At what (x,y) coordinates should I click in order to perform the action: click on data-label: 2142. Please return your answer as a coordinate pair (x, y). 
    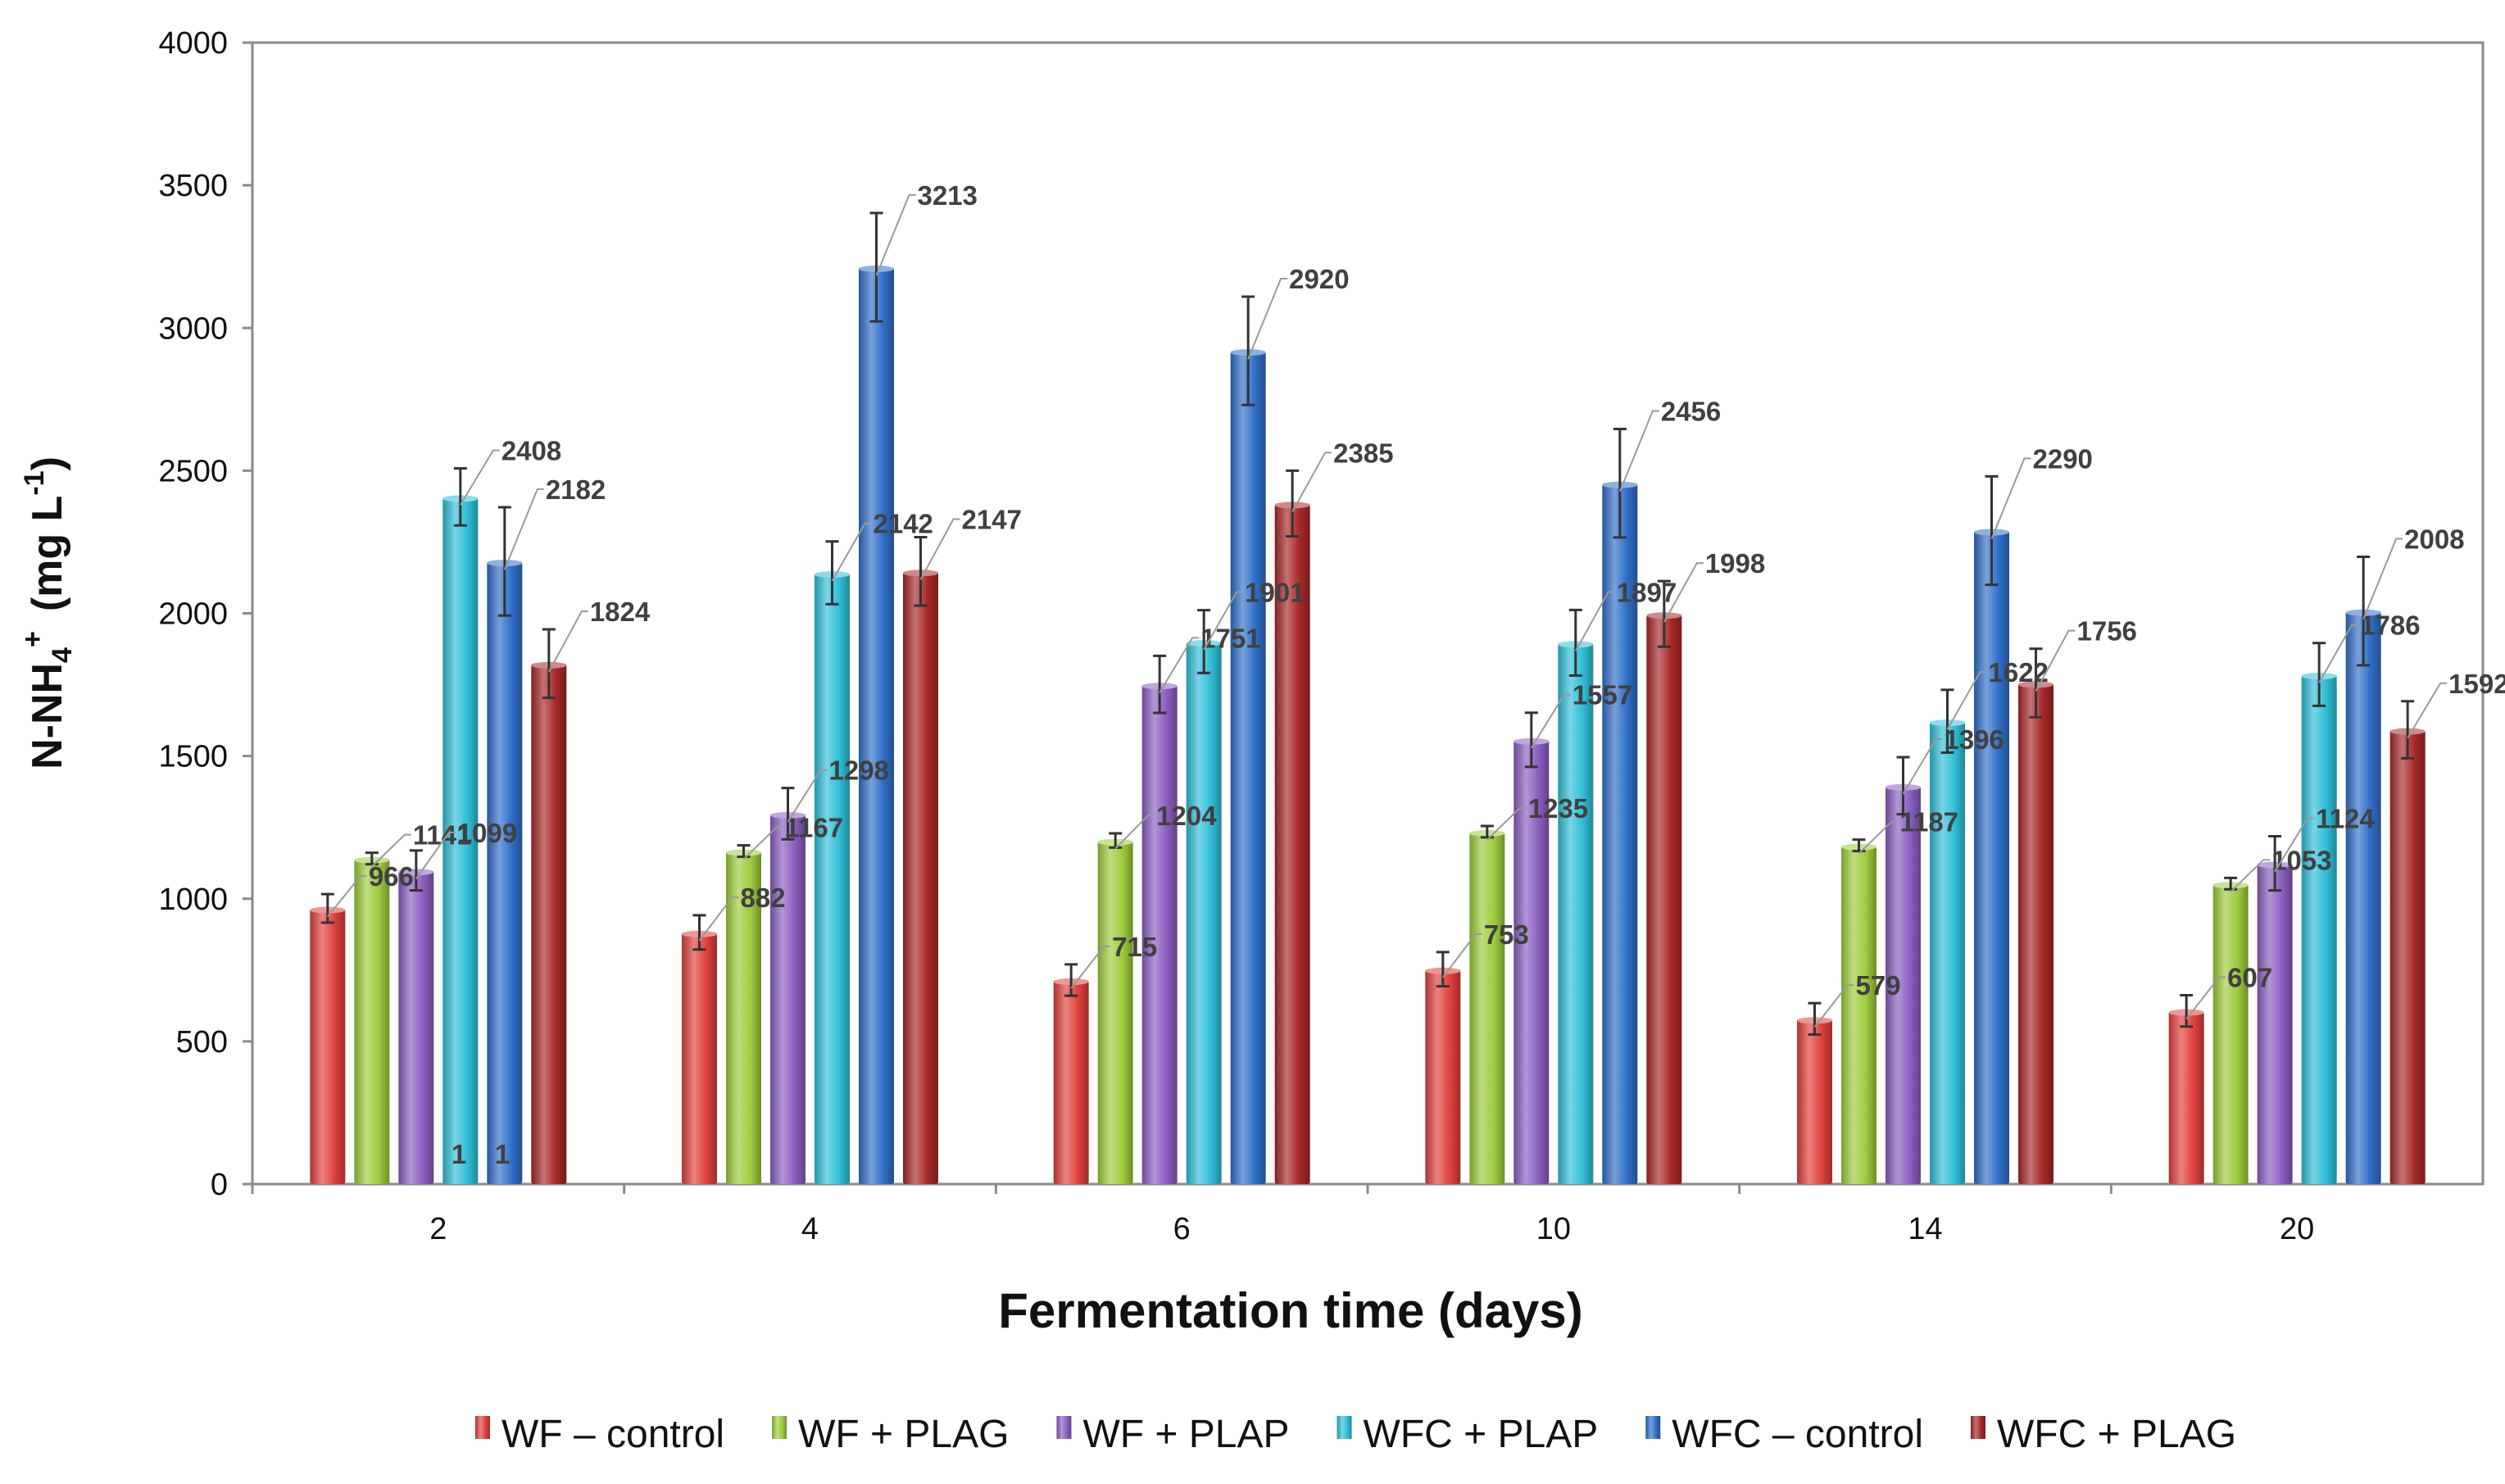
    Looking at the image, I should click on (904, 524).